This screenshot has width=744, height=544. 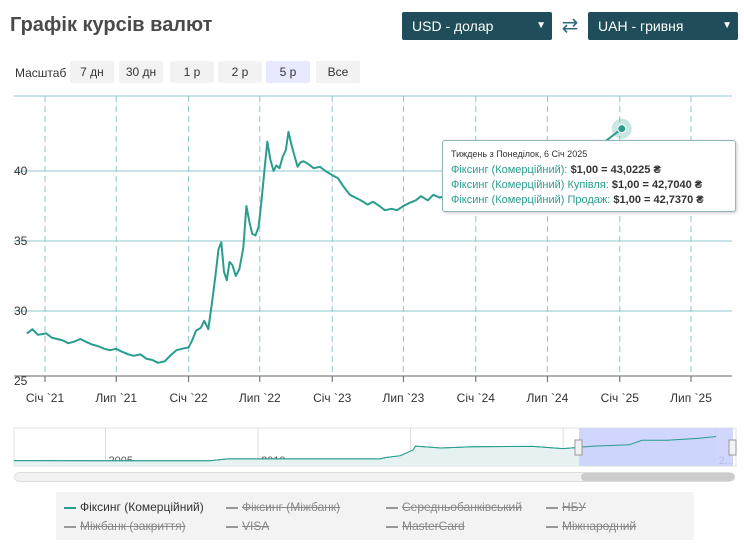 I want to click on highlight-layer, so click(x=621, y=128).